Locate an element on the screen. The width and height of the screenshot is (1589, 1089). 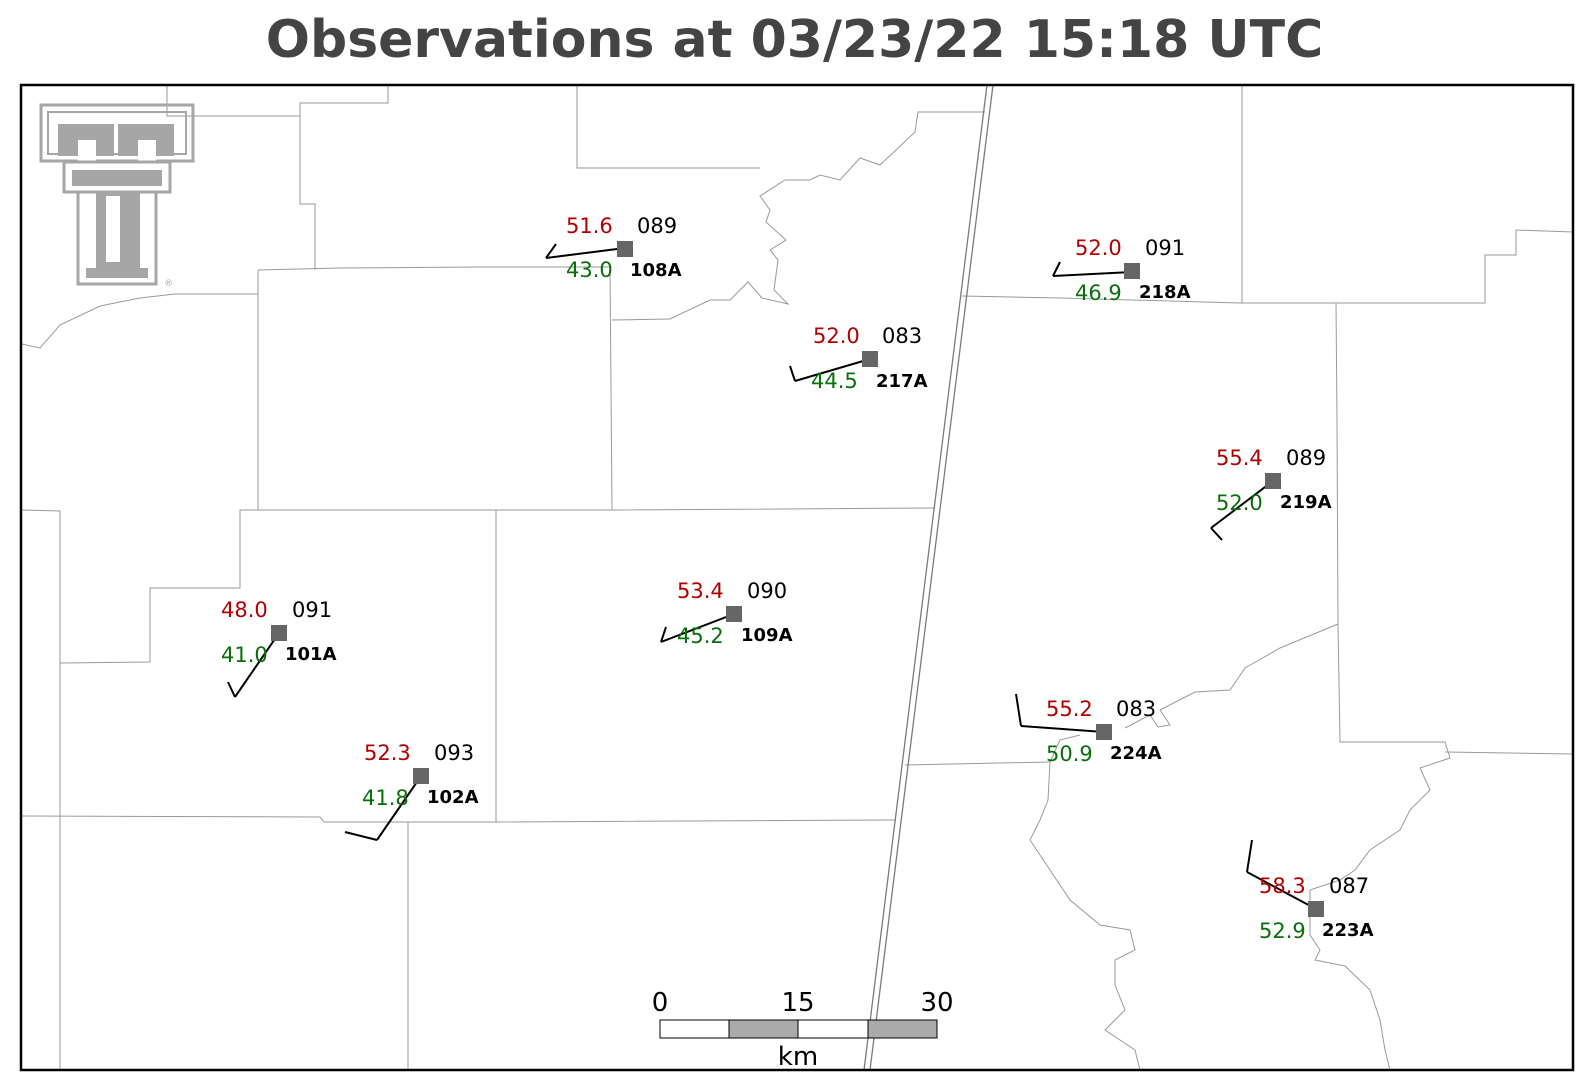
station-108A: 51.6 089 43.0 108A is located at coordinates (624, 248).